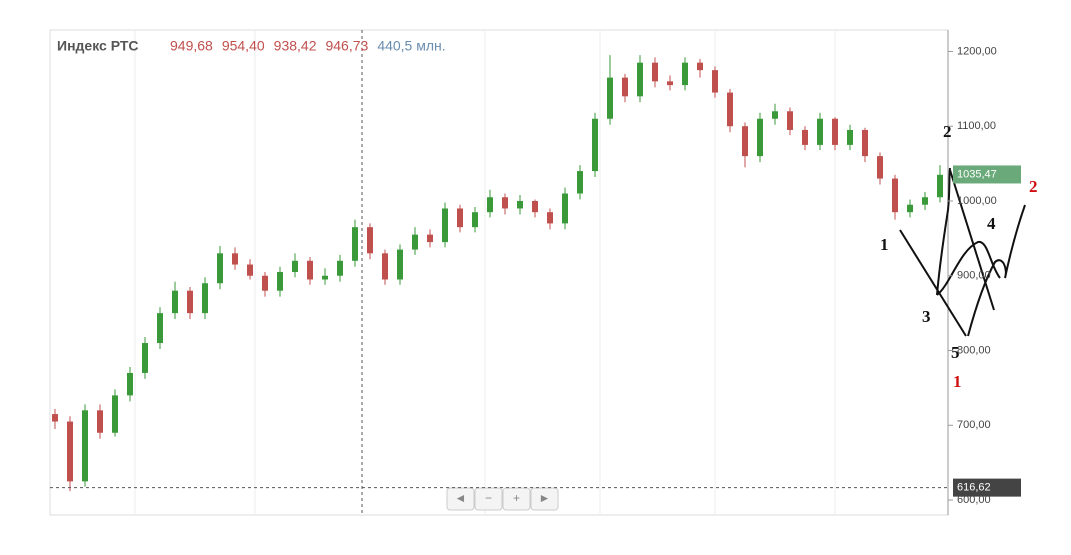 The width and height of the screenshot is (1071, 555). I want to click on y-tick-label: 700,00, so click(974, 425).